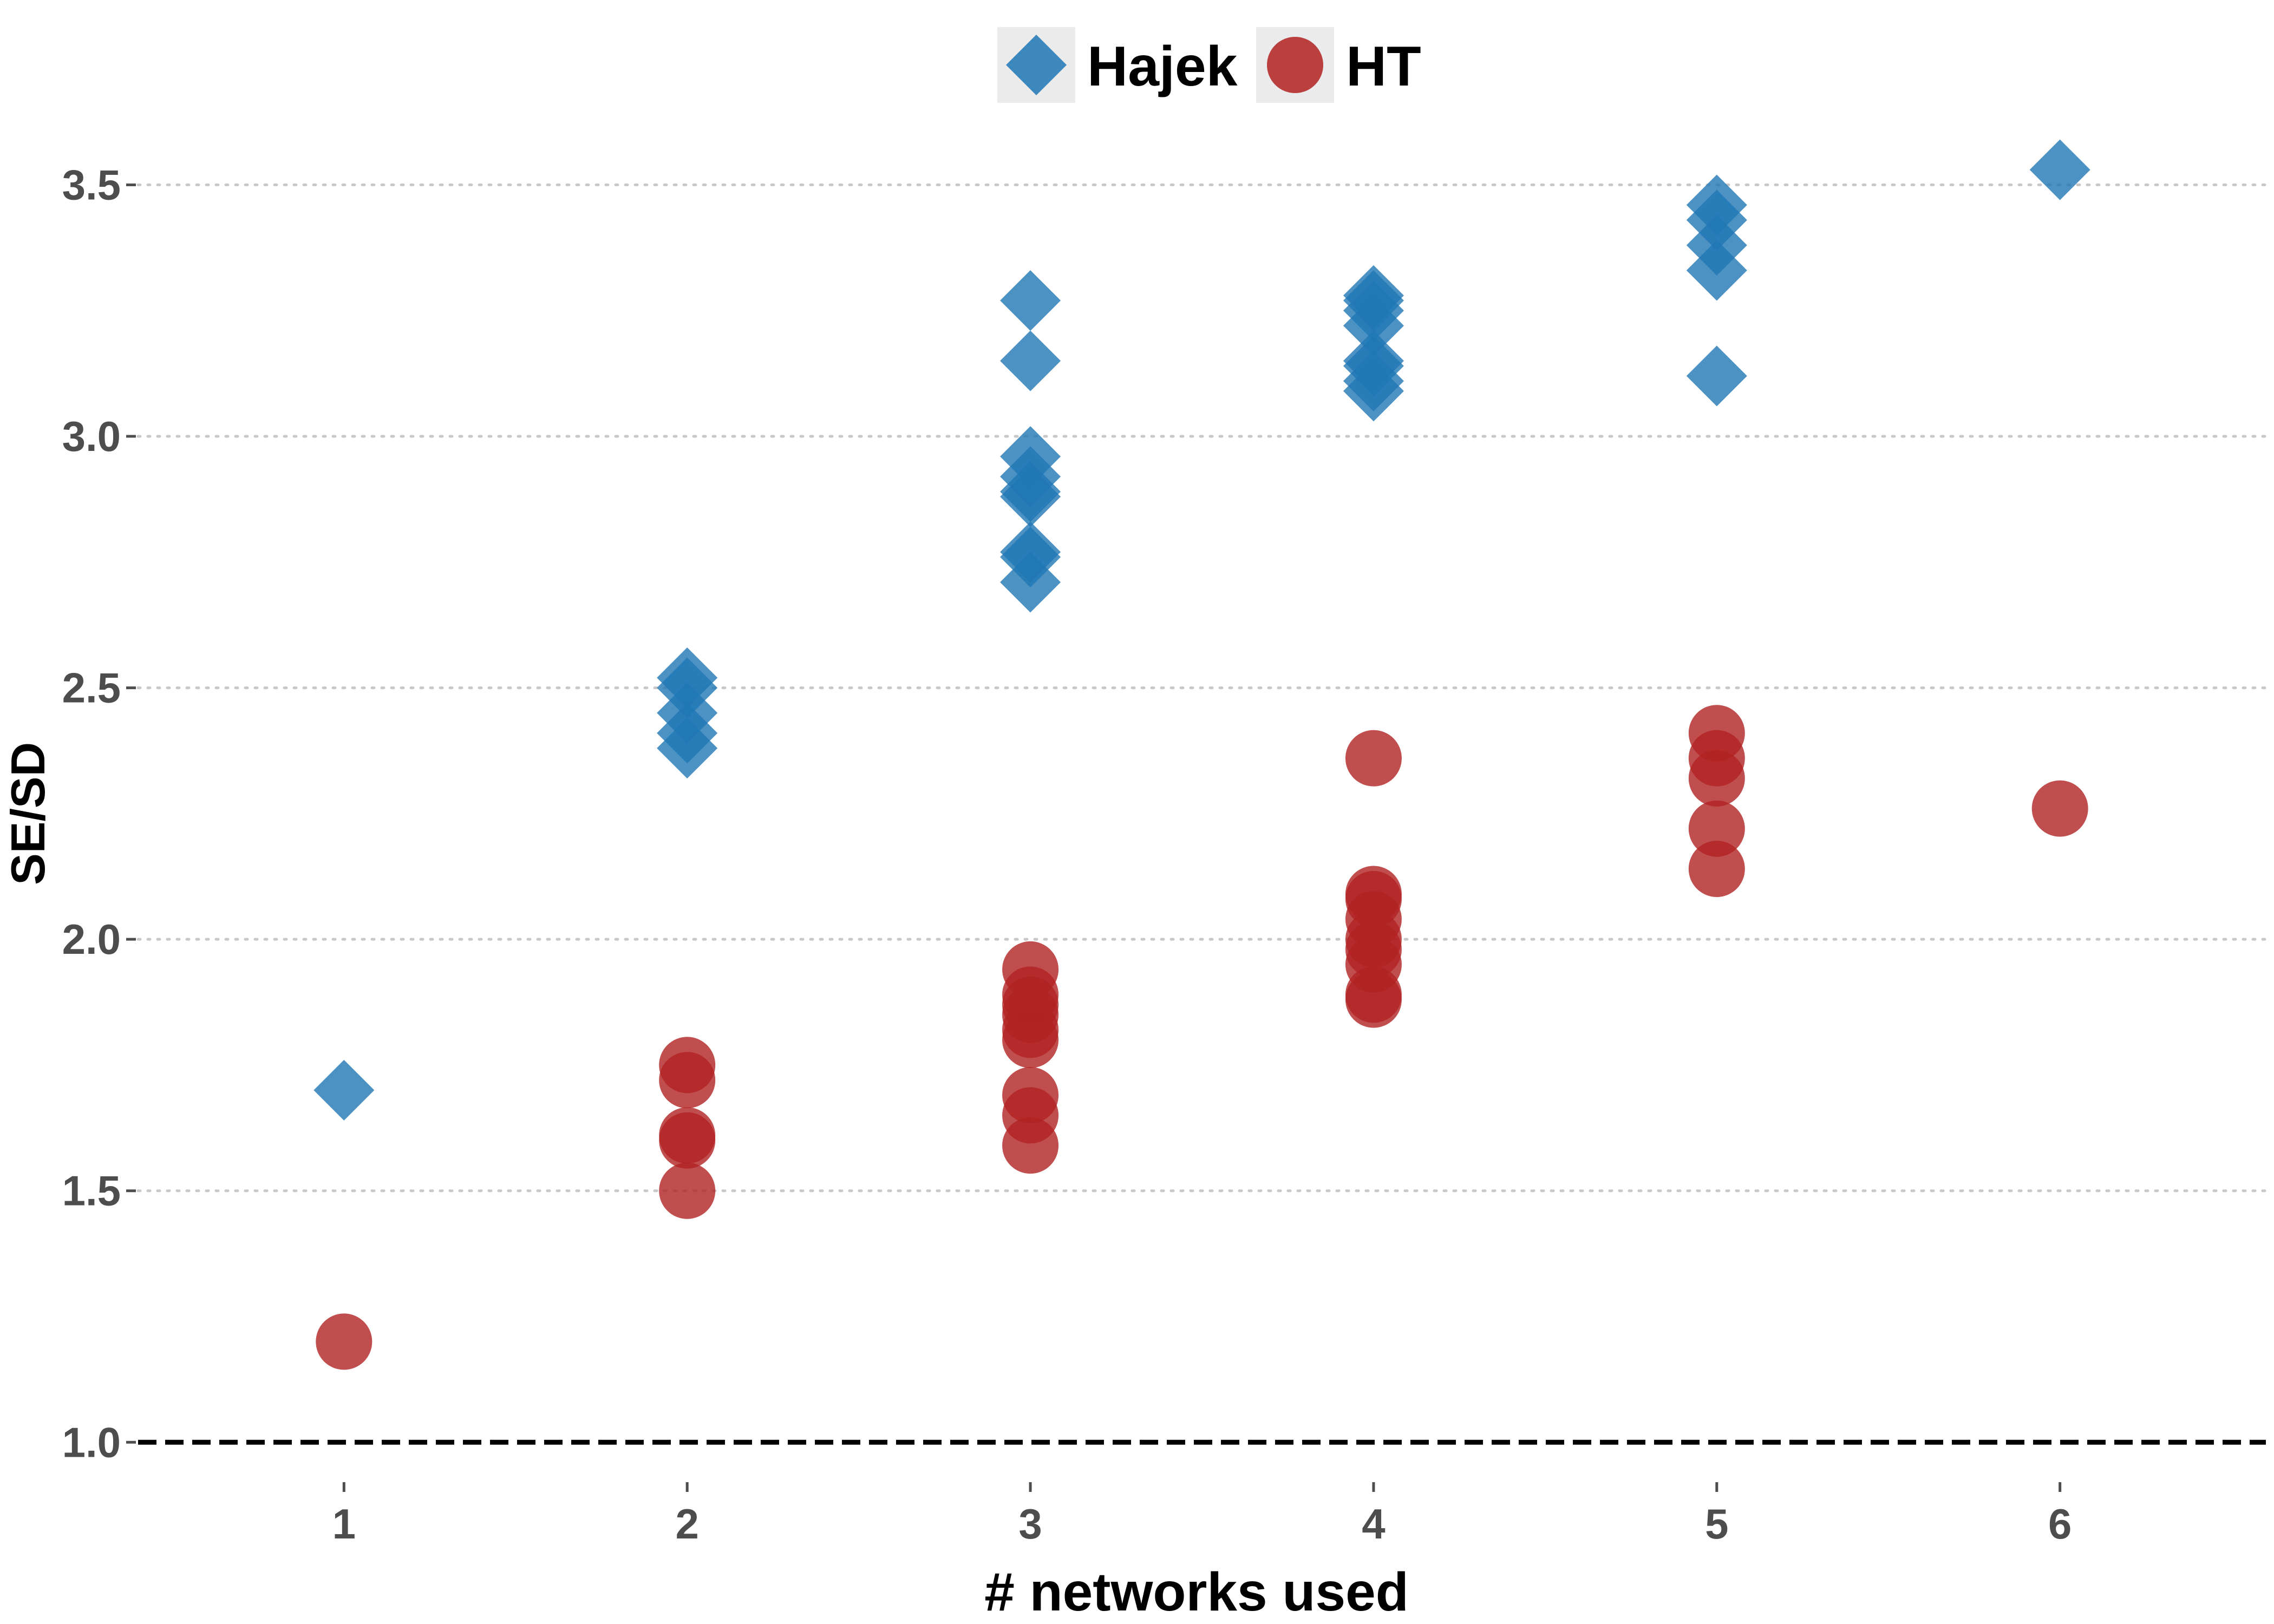  I want to click on x-tick-label: 5, so click(1717, 1524).